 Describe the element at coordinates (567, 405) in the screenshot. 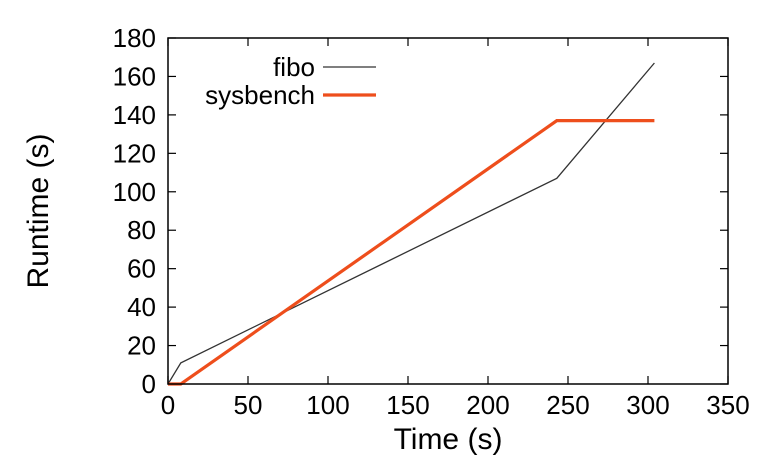

I see `x-tick-label: 250` at that location.